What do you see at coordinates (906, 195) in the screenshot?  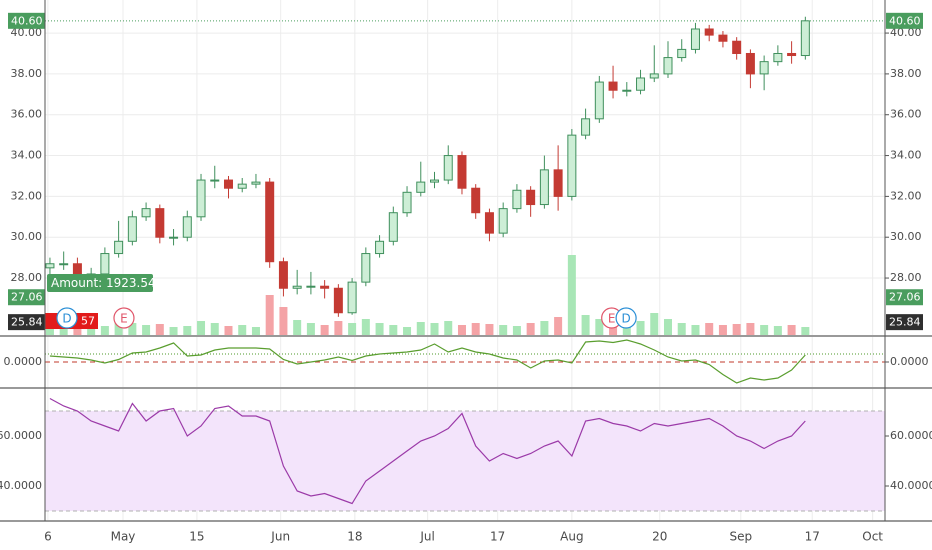 I see `y-tick-label-right: 32.00` at bounding box center [906, 195].